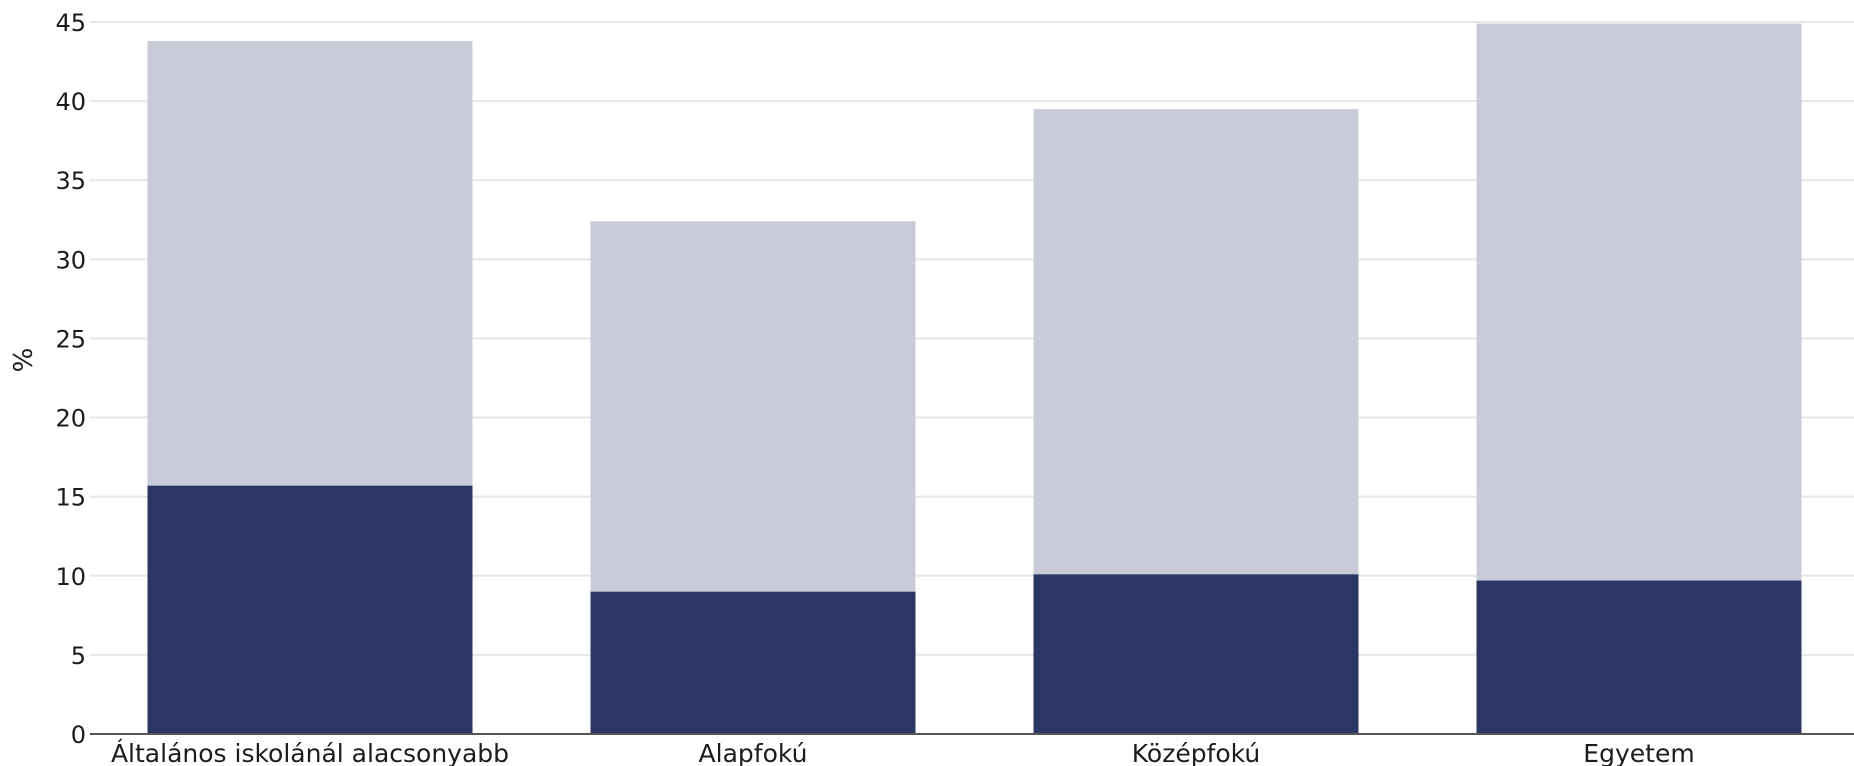 This screenshot has height=766, width=1854. What do you see at coordinates (310, 752) in the screenshot?
I see `category-label: Általános iskolánál alacsonyabb` at bounding box center [310, 752].